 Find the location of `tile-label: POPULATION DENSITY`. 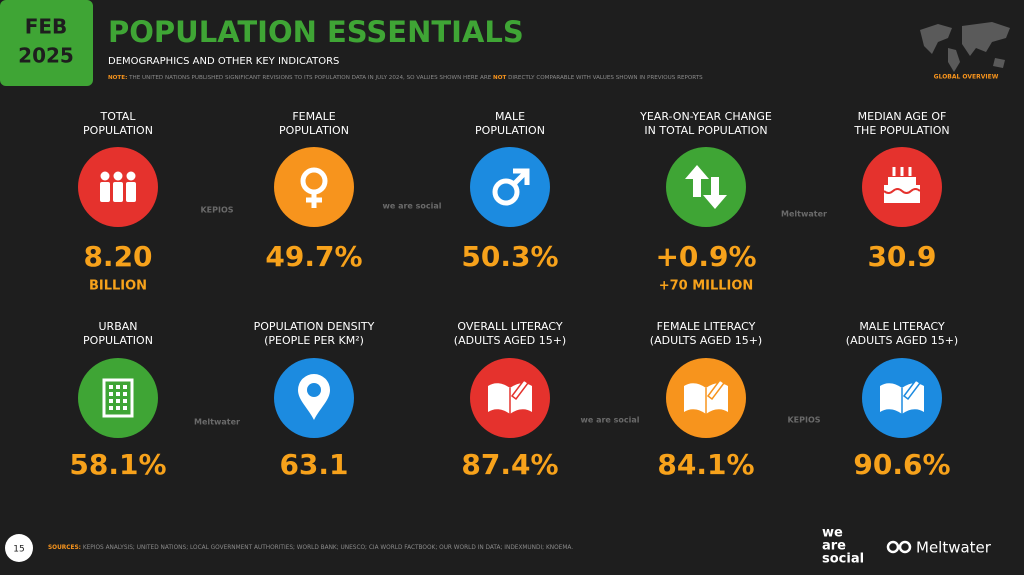

tile-label: POPULATION DENSITY is located at coordinates (314, 326).